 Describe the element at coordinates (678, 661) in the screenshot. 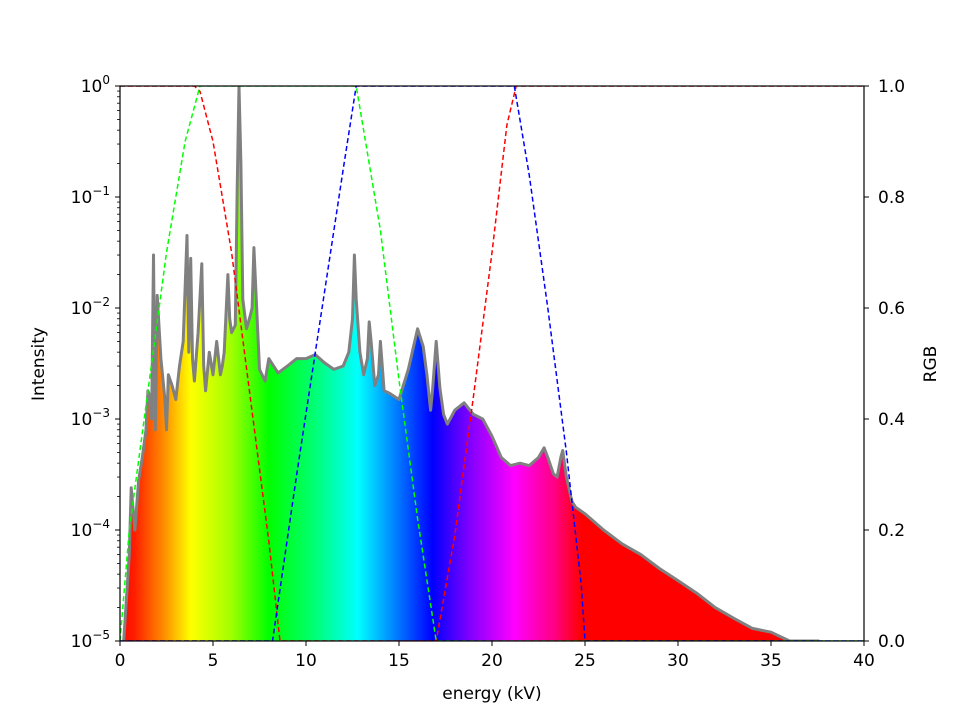

I see `x-tick-label: 30` at that location.